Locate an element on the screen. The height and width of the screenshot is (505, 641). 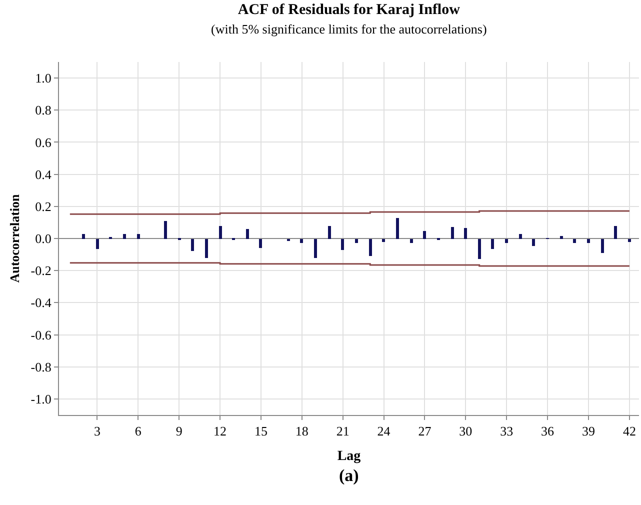
y-tick-label: -0.2 is located at coordinates (41, 270).